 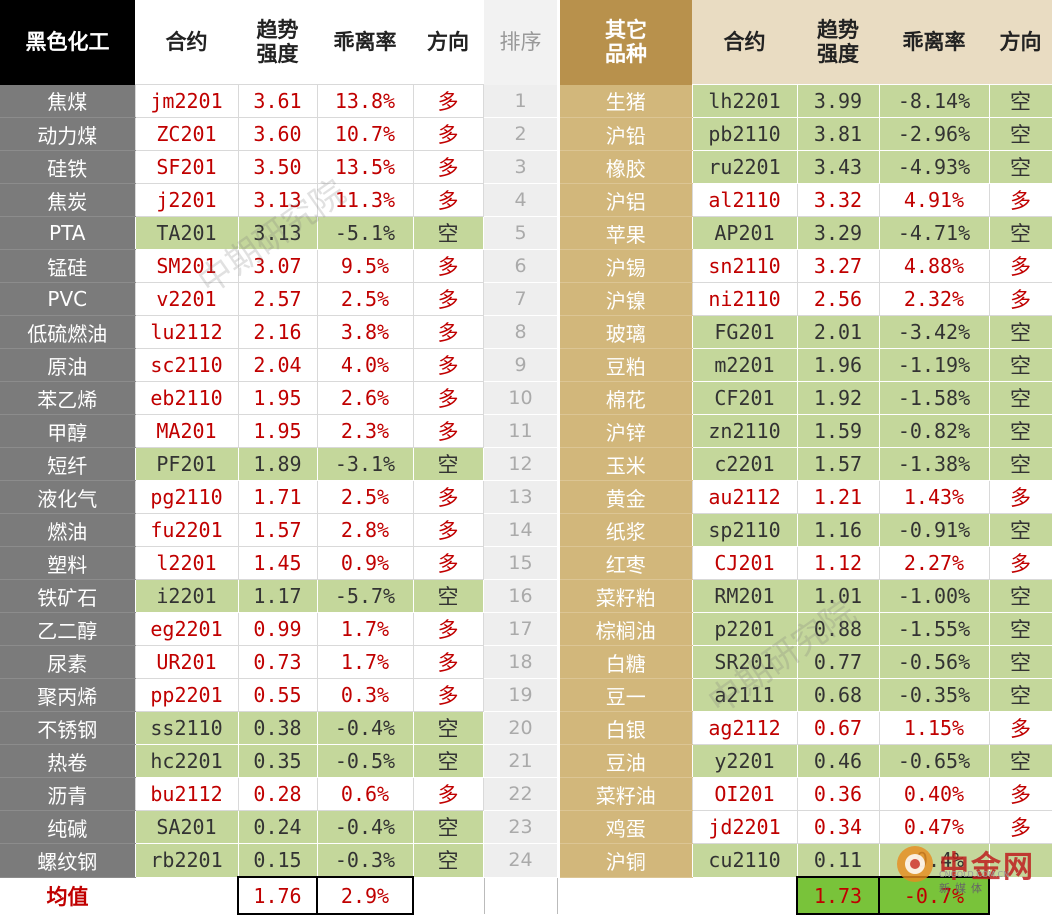 What do you see at coordinates (526, 332) in the screenshot?
I see `table-row: 低硫燃油 lu2112 2.16 3.8% 多 8 玻璃 FG201 2.01 -3.42% 空` at bounding box center [526, 332].